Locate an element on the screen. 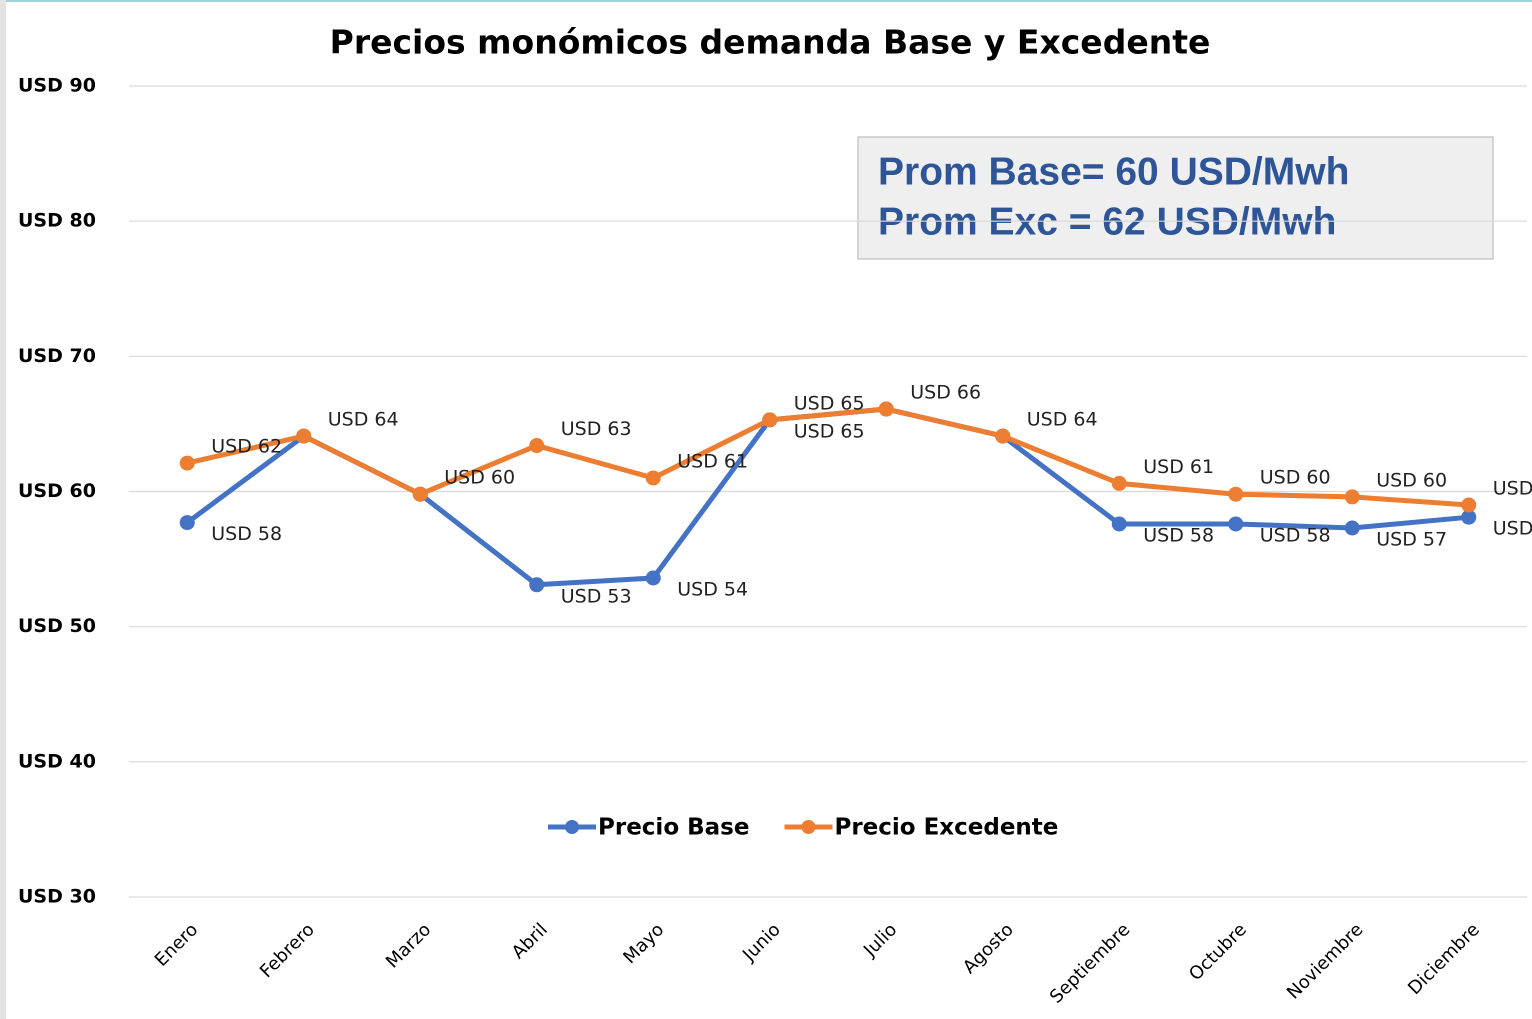 Image resolution: width=1532 pixels, height=1019 pixels. x-tick-label: Octubre is located at coordinates (1218, 952).